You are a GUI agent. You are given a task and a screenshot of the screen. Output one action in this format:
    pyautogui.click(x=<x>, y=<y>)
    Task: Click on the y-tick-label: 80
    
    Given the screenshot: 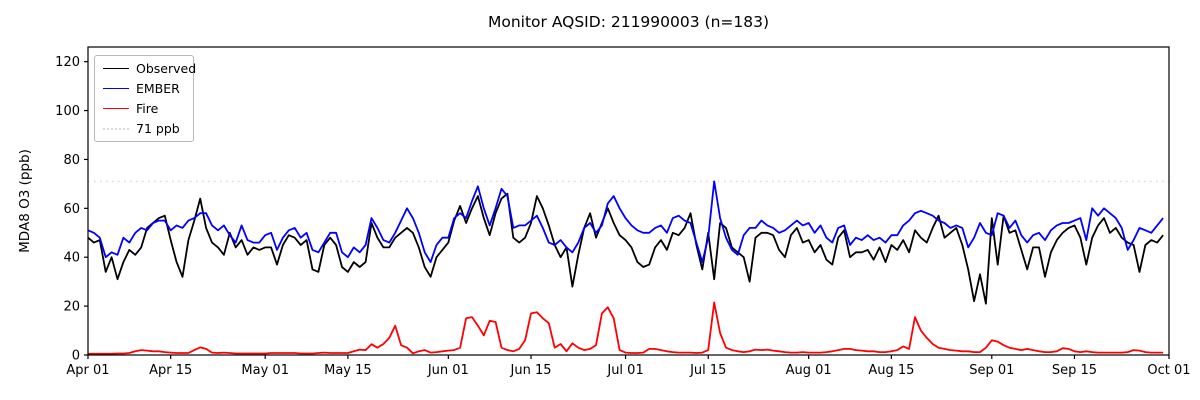 What is the action you would take?
    pyautogui.click(x=71, y=160)
    